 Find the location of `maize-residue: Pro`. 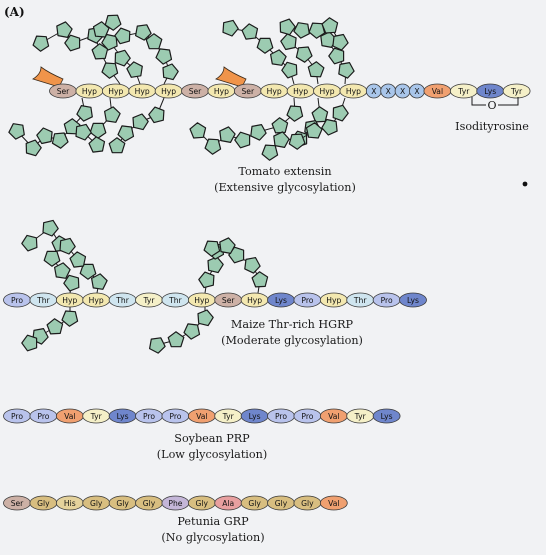

maize-residue: Pro is located at coordinates (386, 300).